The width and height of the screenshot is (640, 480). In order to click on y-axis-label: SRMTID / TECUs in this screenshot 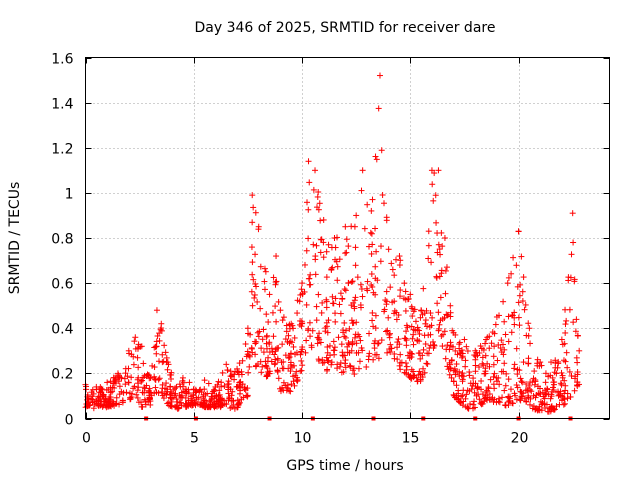, I will do `click(15, 238)`.